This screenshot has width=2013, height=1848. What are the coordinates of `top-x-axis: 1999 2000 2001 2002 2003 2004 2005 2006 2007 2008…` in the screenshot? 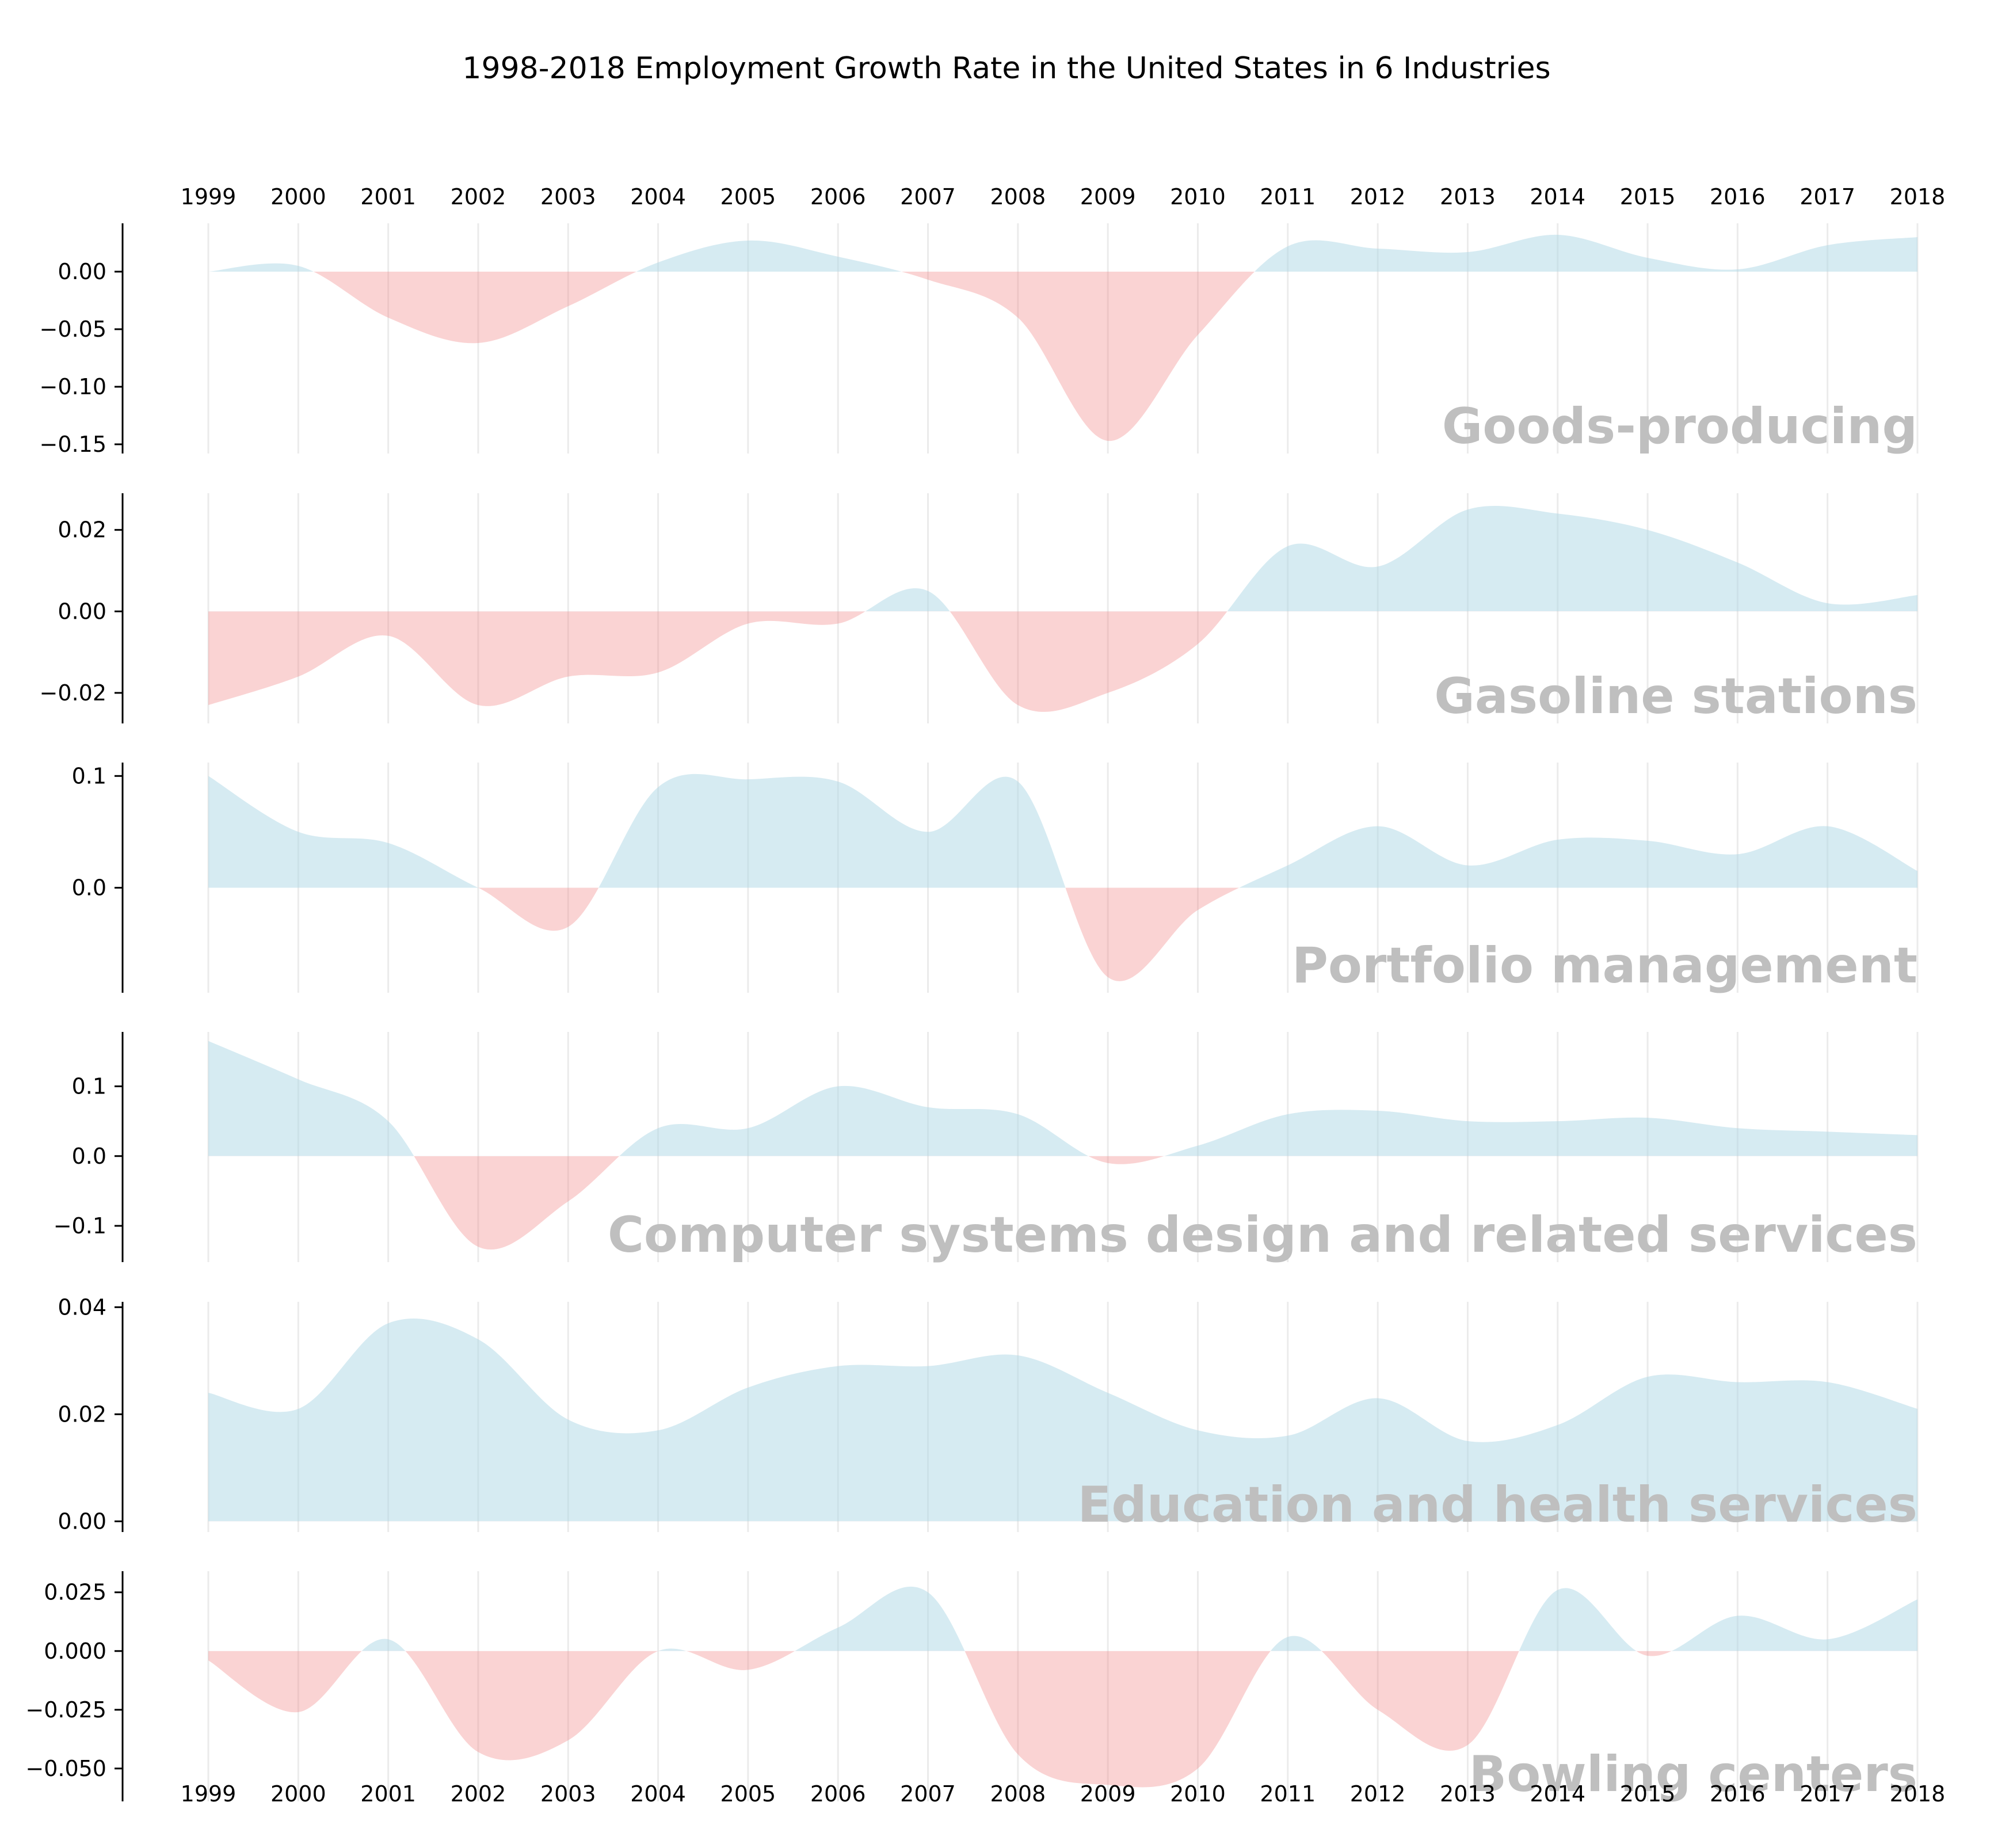 It's located at (1063, 196).